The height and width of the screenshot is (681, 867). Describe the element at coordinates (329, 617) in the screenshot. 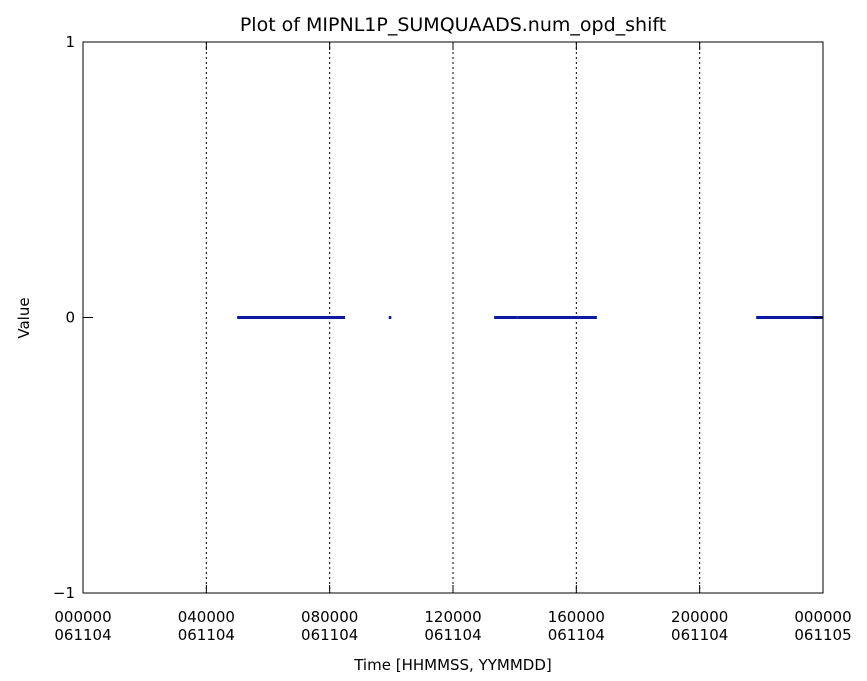

I see `x-tick-label-time: 080000` at that location.